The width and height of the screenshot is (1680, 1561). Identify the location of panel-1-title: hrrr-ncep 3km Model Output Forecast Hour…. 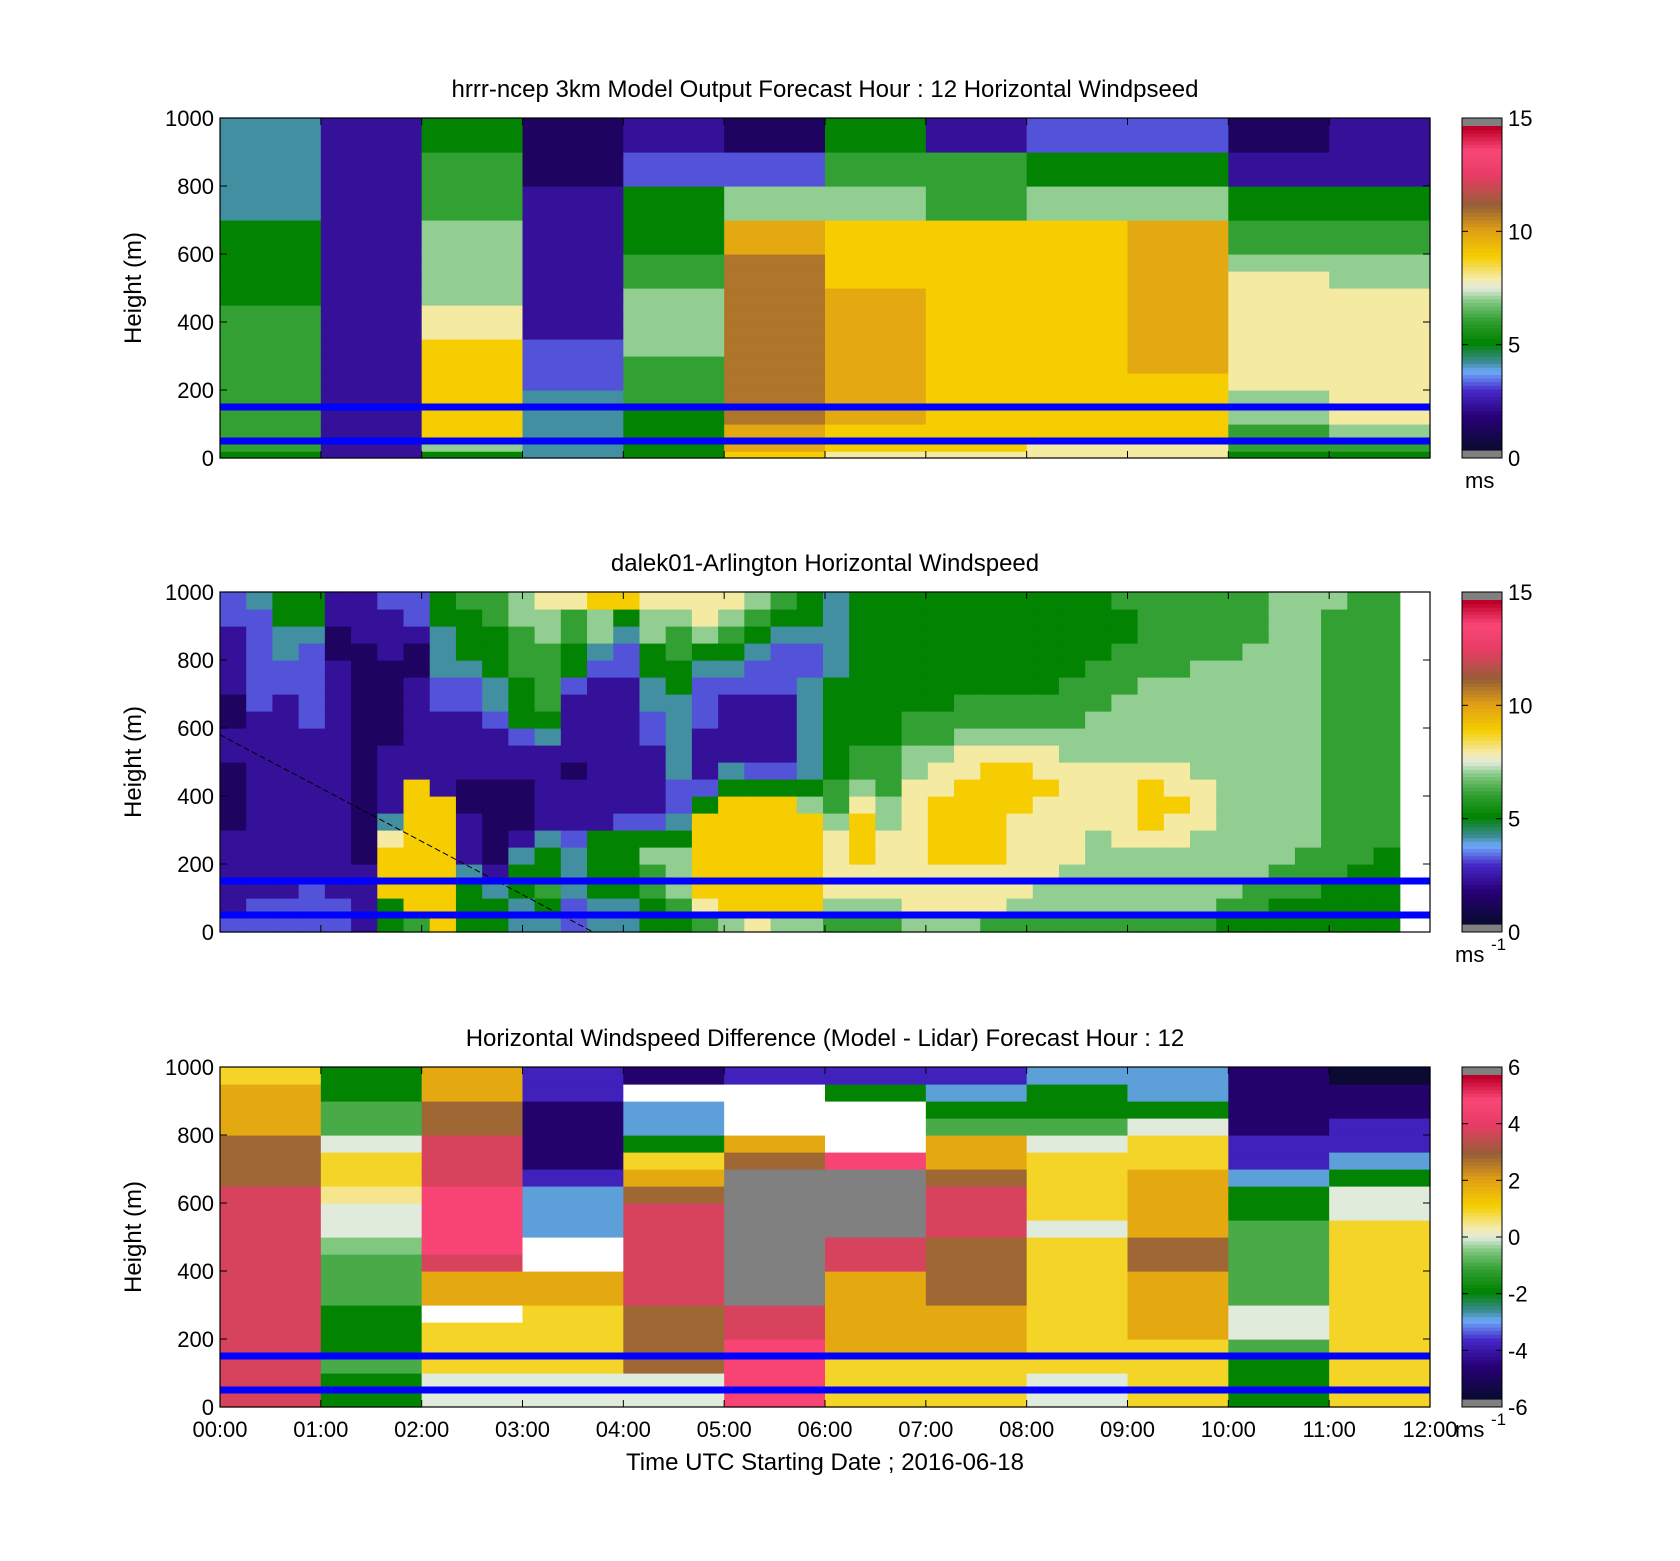
(825, 89).